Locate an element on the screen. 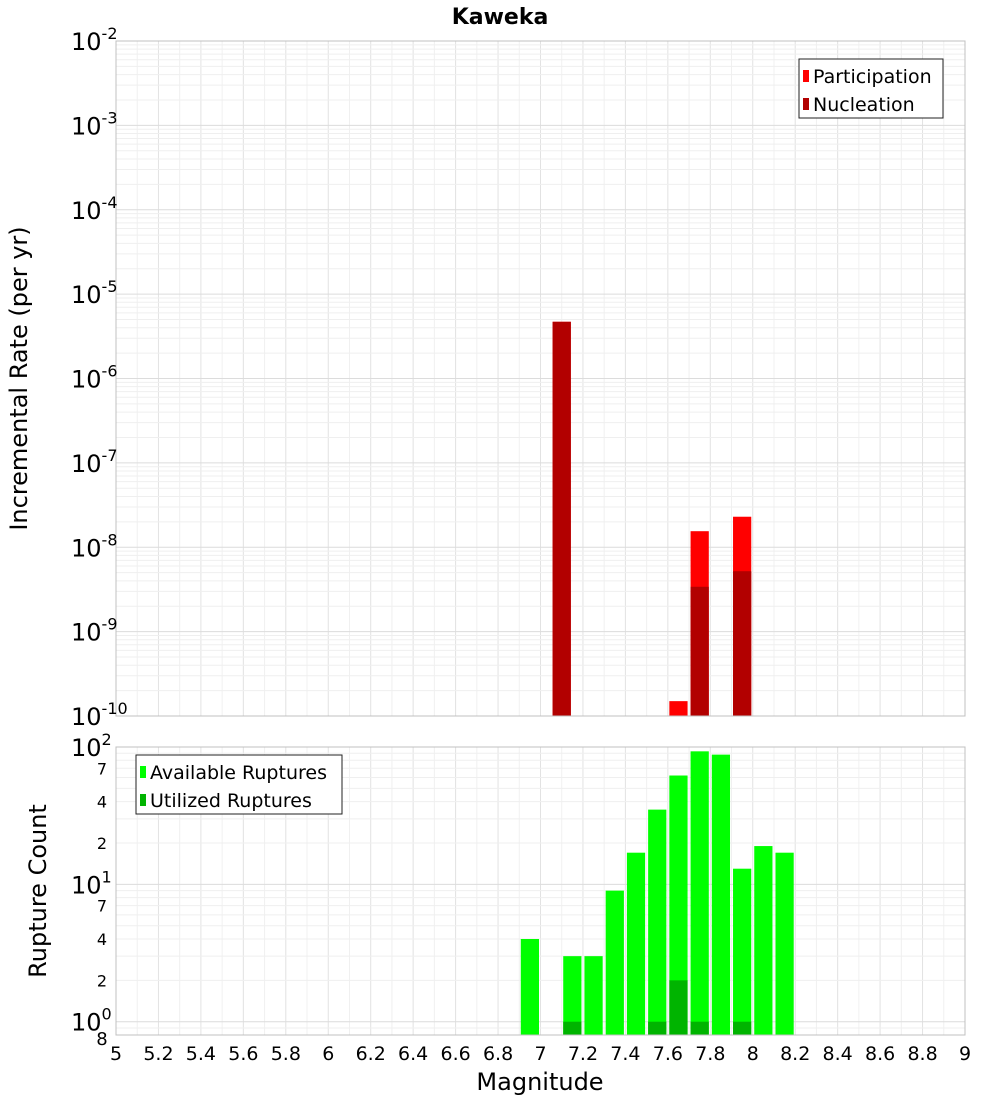 The width and height of the screenshot is (1000, 1100). y-min-tick-label: 8 is located at coordinates (101, 1039).